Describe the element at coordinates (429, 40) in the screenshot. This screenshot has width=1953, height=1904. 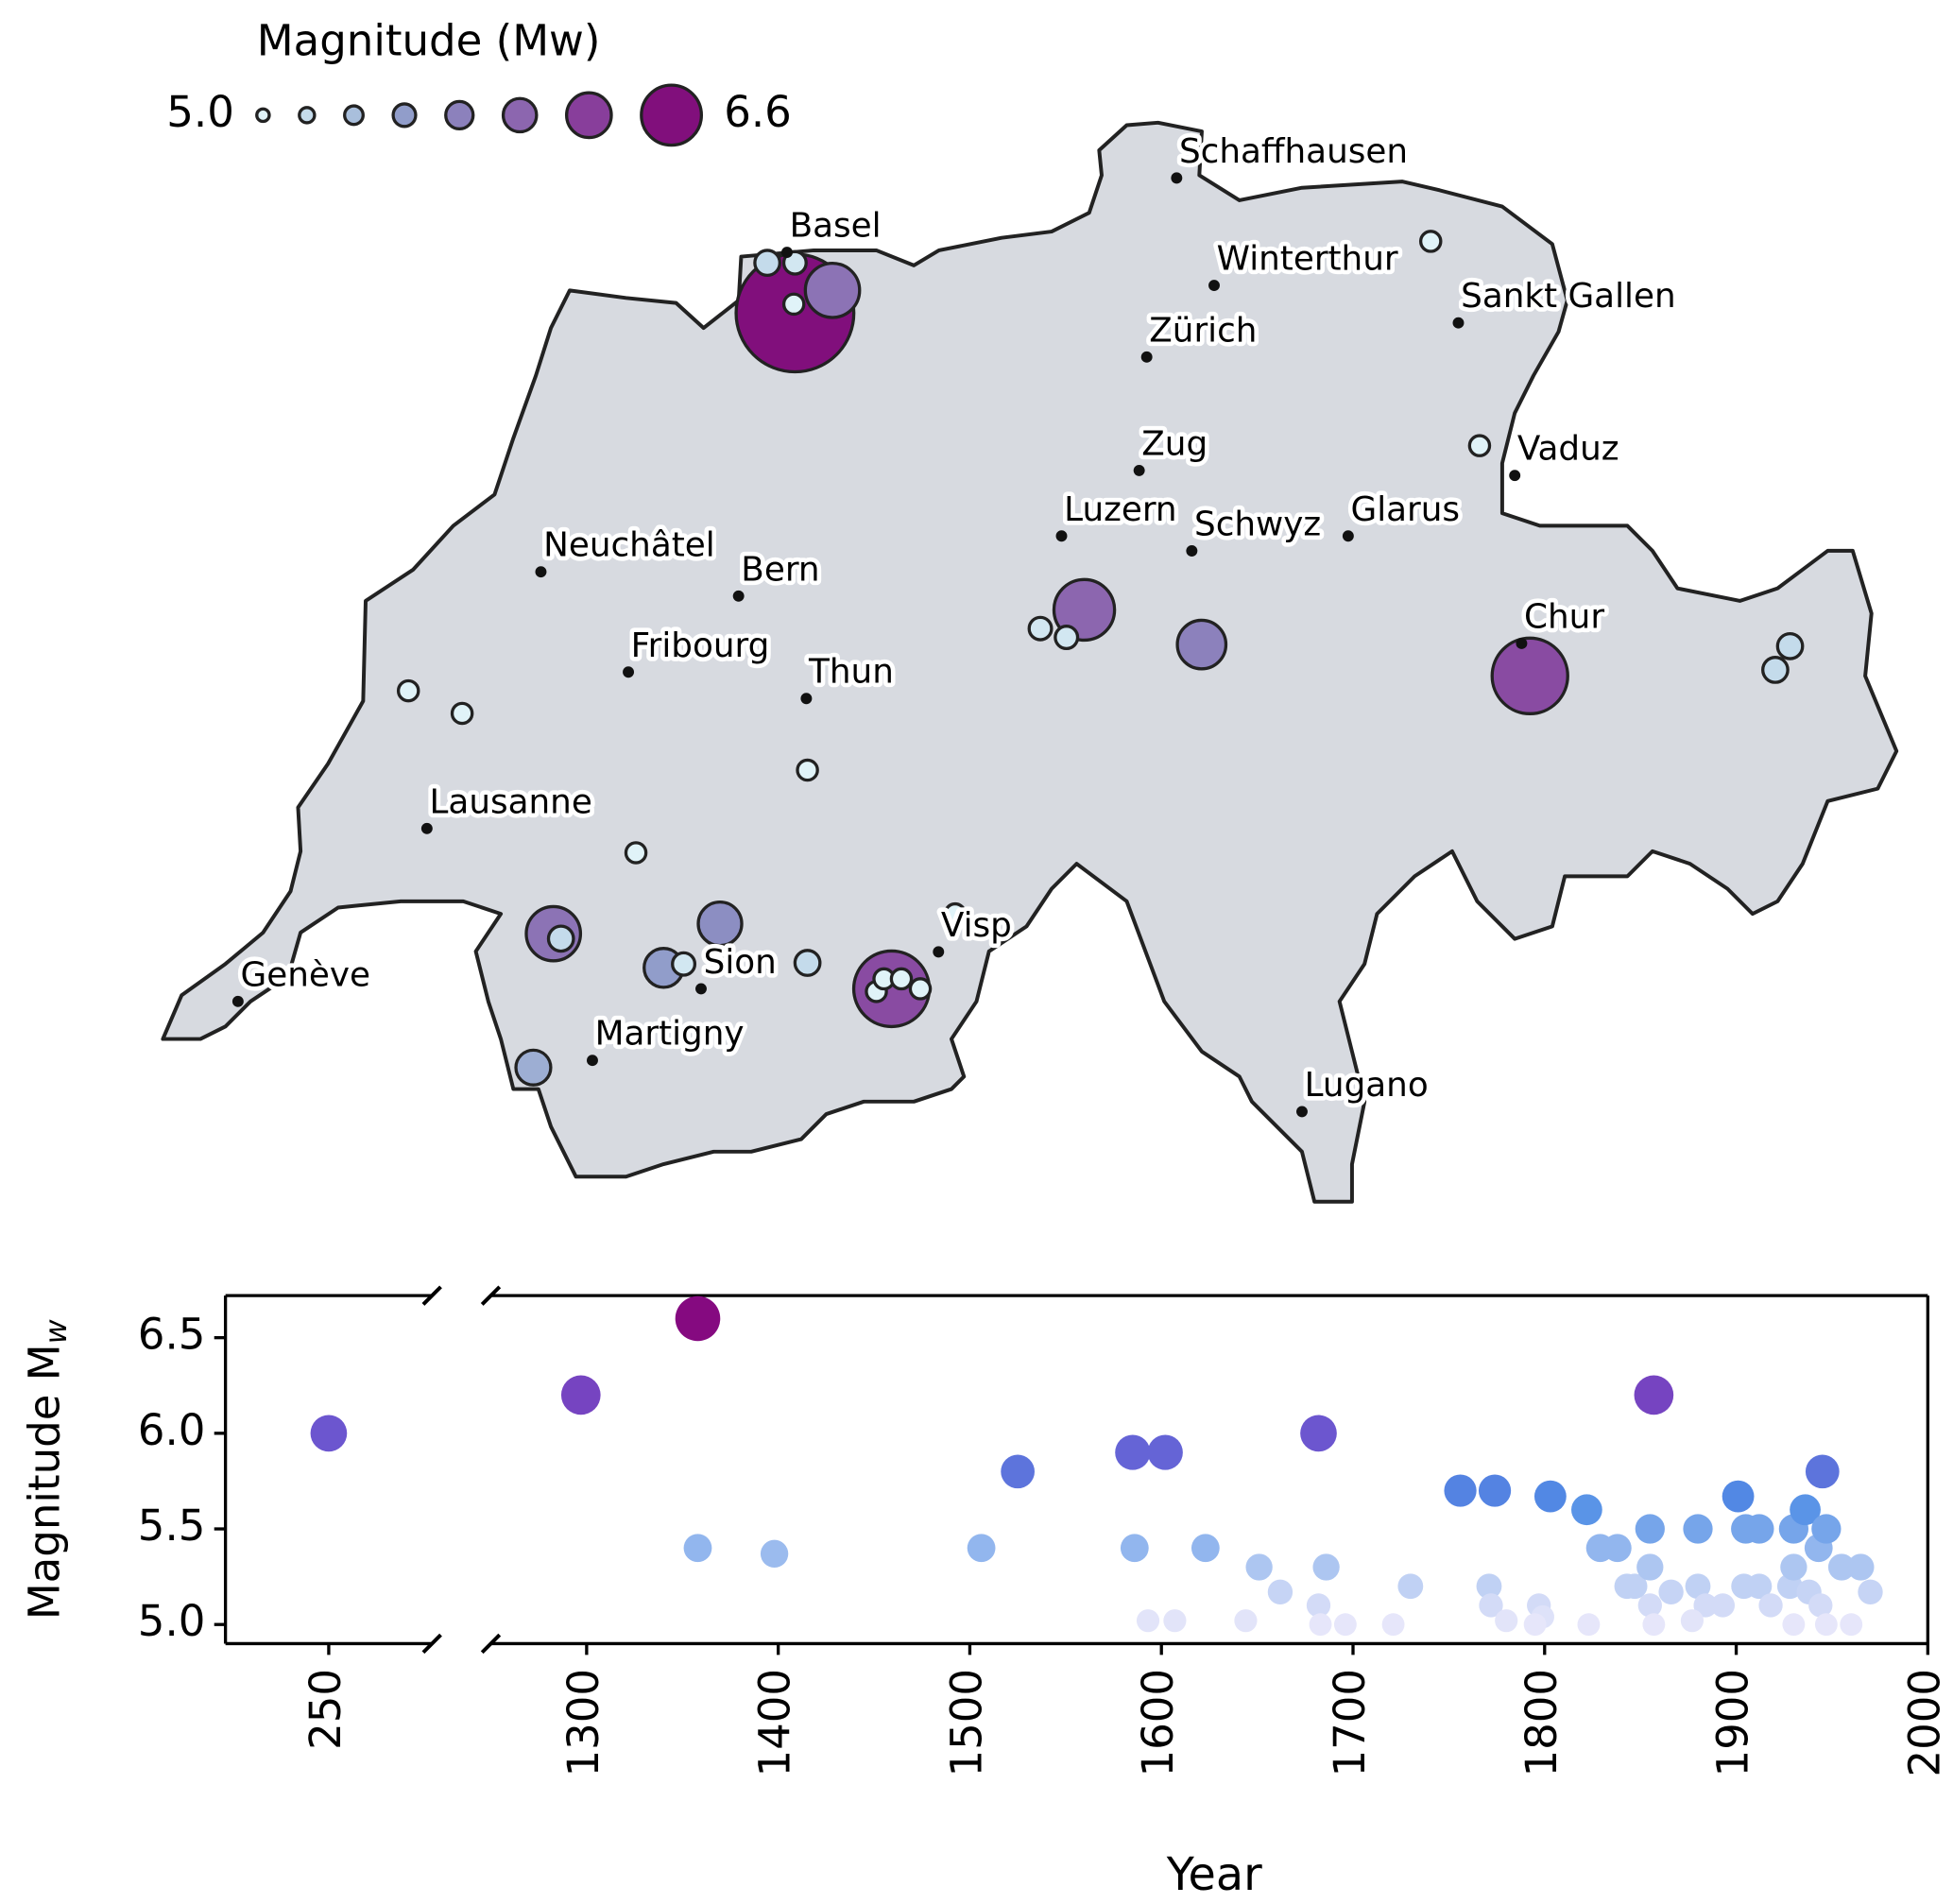
I see `legend-title: Magnitude (Mw)` at that location.